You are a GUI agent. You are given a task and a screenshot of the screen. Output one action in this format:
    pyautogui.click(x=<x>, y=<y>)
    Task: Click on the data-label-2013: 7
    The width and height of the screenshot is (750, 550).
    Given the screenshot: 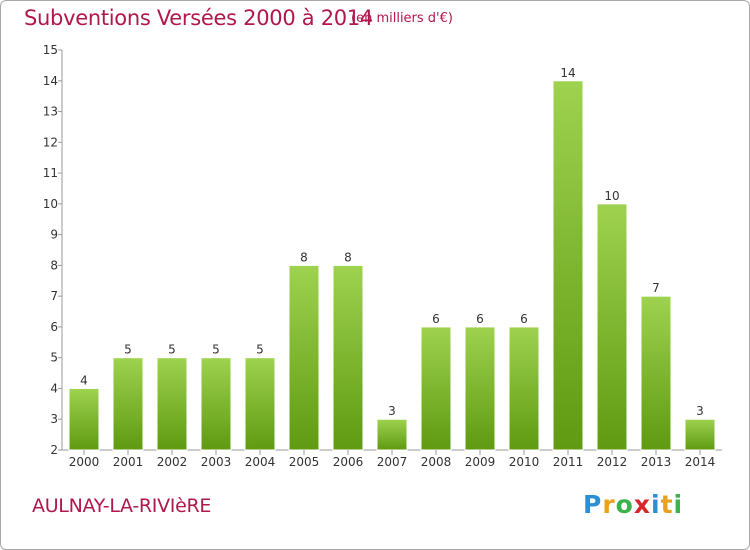 What is the action you would take?
    pyautogui.click(x=656, y=288)
    